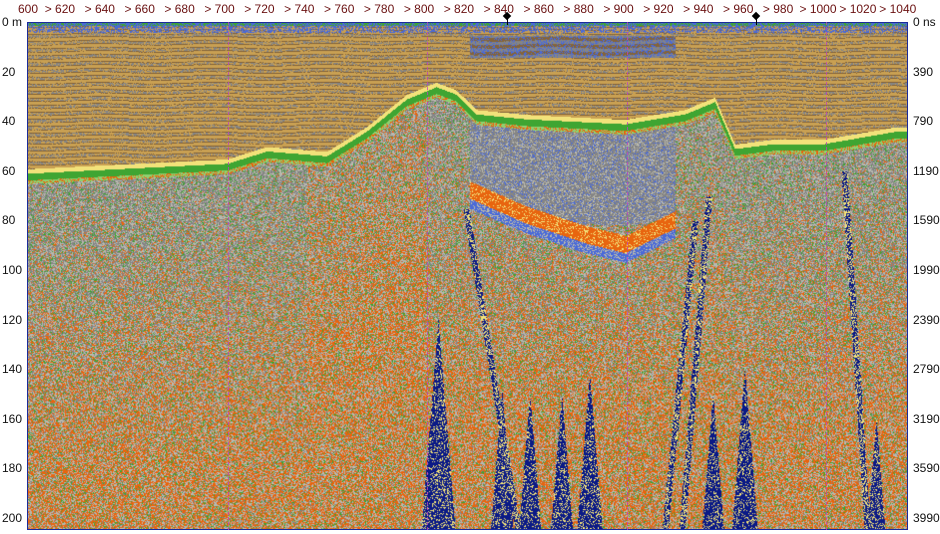  Describe the element at coordinates (578, 9) in the screenshot. I see `x-tick-label: > 880` at that location.